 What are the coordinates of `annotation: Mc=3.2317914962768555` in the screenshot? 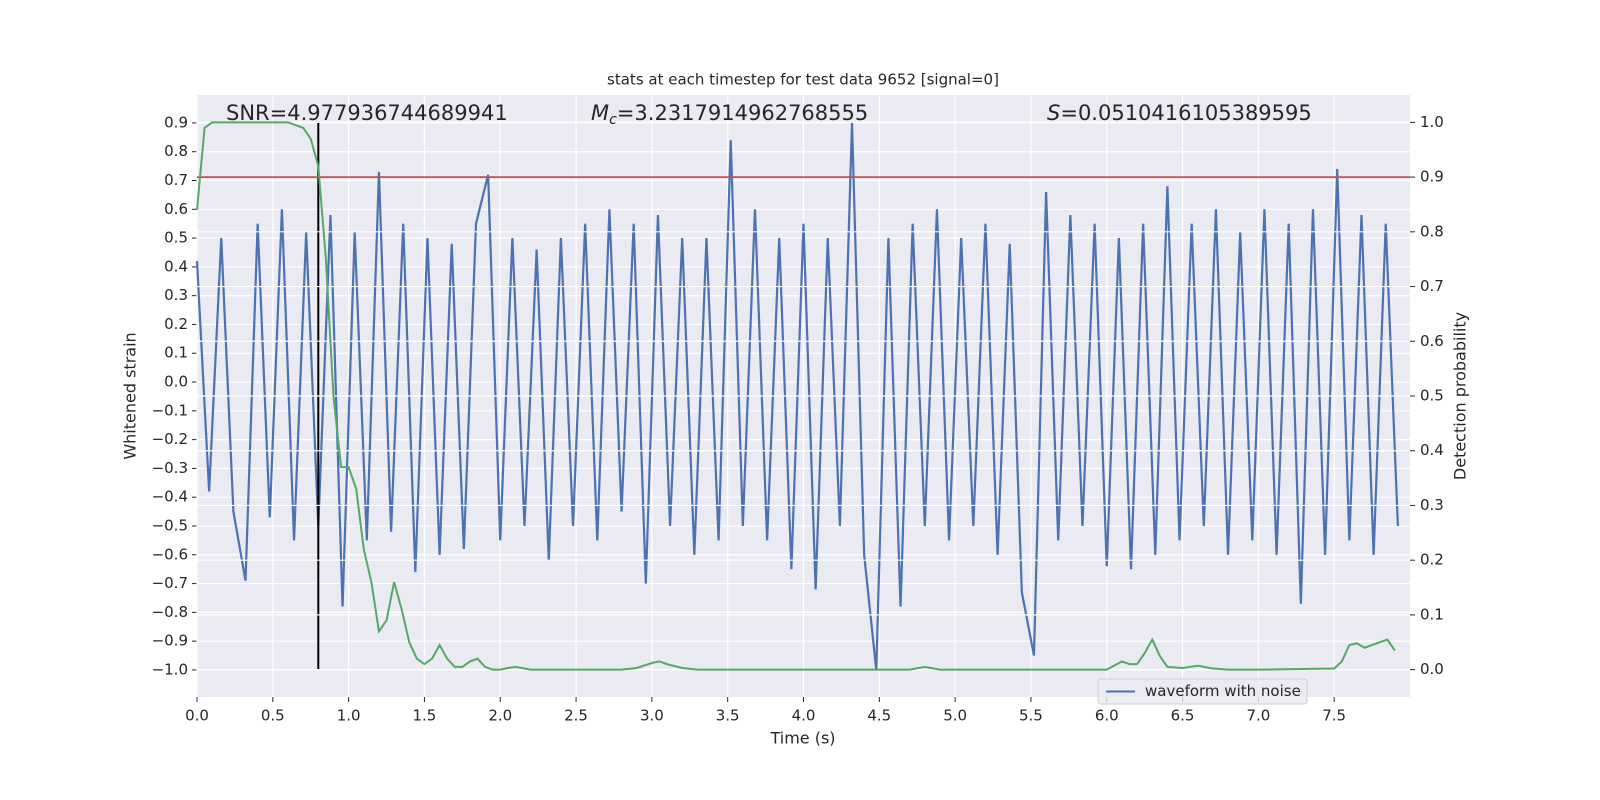 It's located at (729, 114).